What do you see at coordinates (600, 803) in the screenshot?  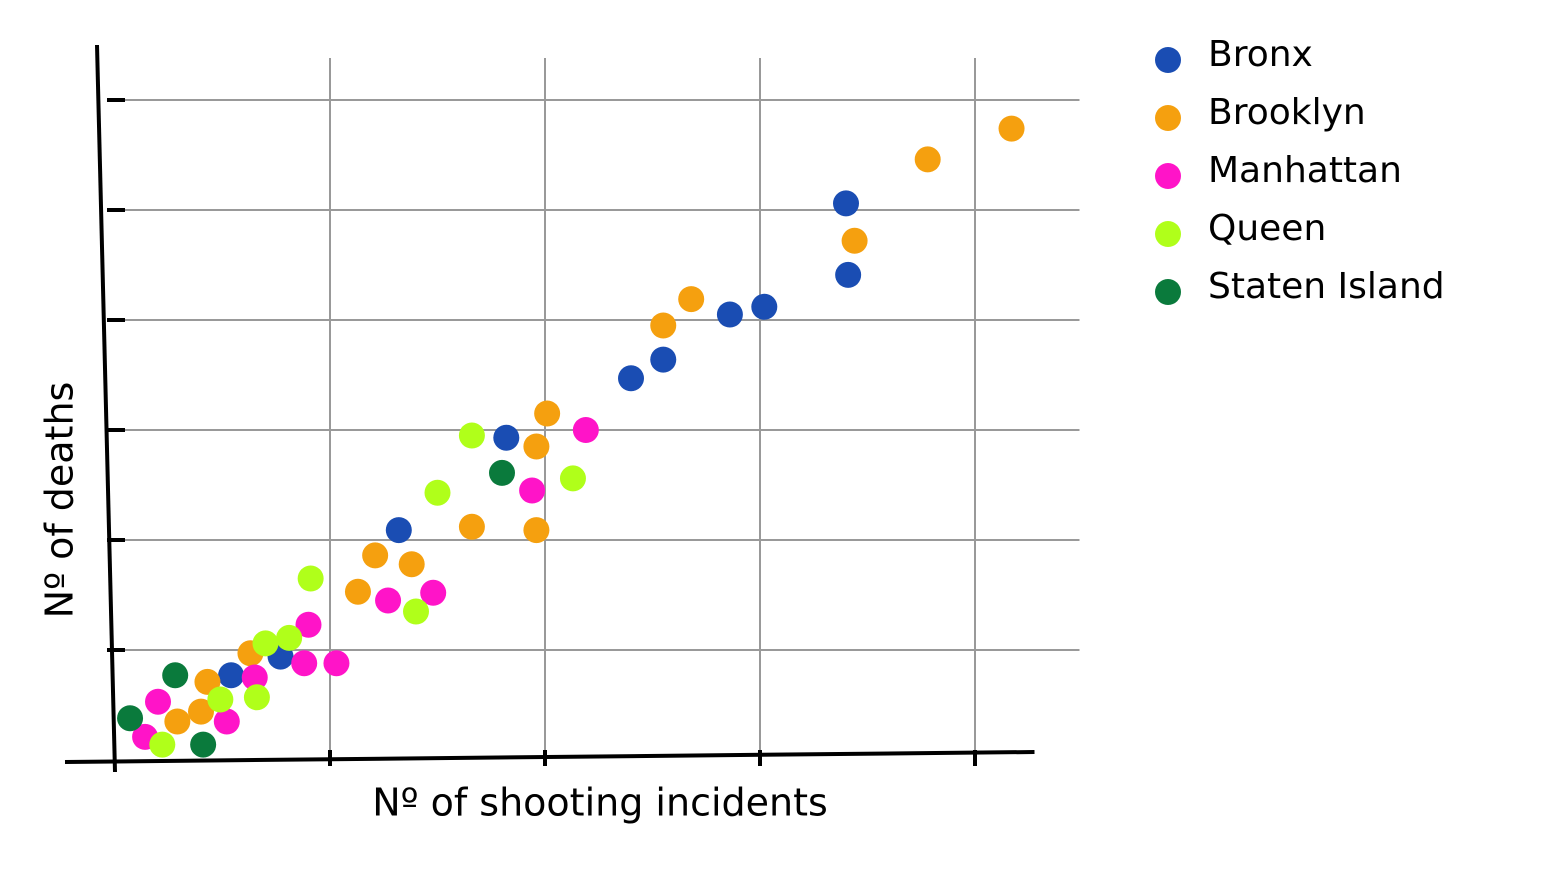 I see `x-axis-label: Nº of shooting incidents` at bounding box center [600, 803].